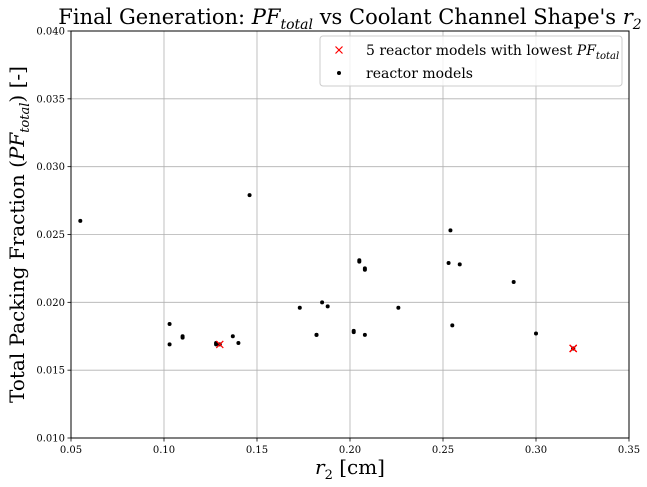 This screenshot has height=487, width=647. Describe the element at coordinates (50, 99) in the screenshot. I see `y-tick-label: 0.035` at that location.